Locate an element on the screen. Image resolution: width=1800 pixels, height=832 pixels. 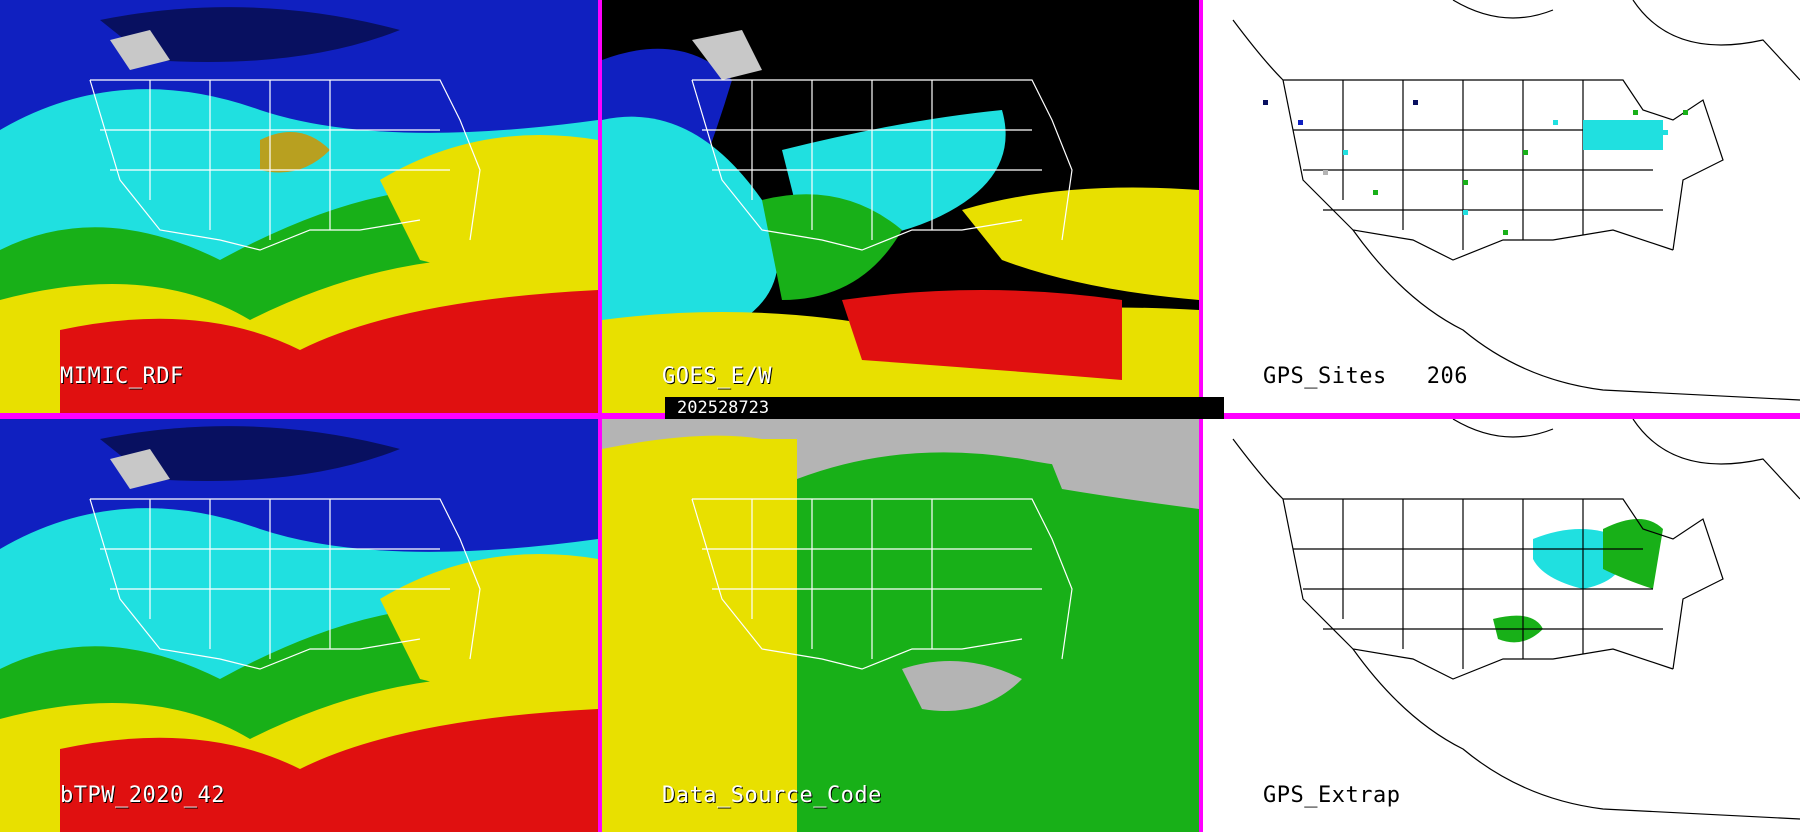
mimic-rdf-label: MIMIC_RDF is located at coordinates (122, 376).